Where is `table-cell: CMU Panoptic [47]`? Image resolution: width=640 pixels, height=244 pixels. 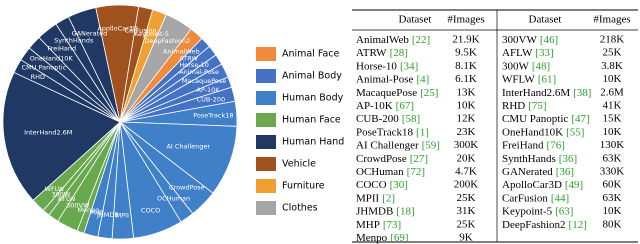
table-cell: CMU Panoptic [47] is located at coordinates (546, 119).